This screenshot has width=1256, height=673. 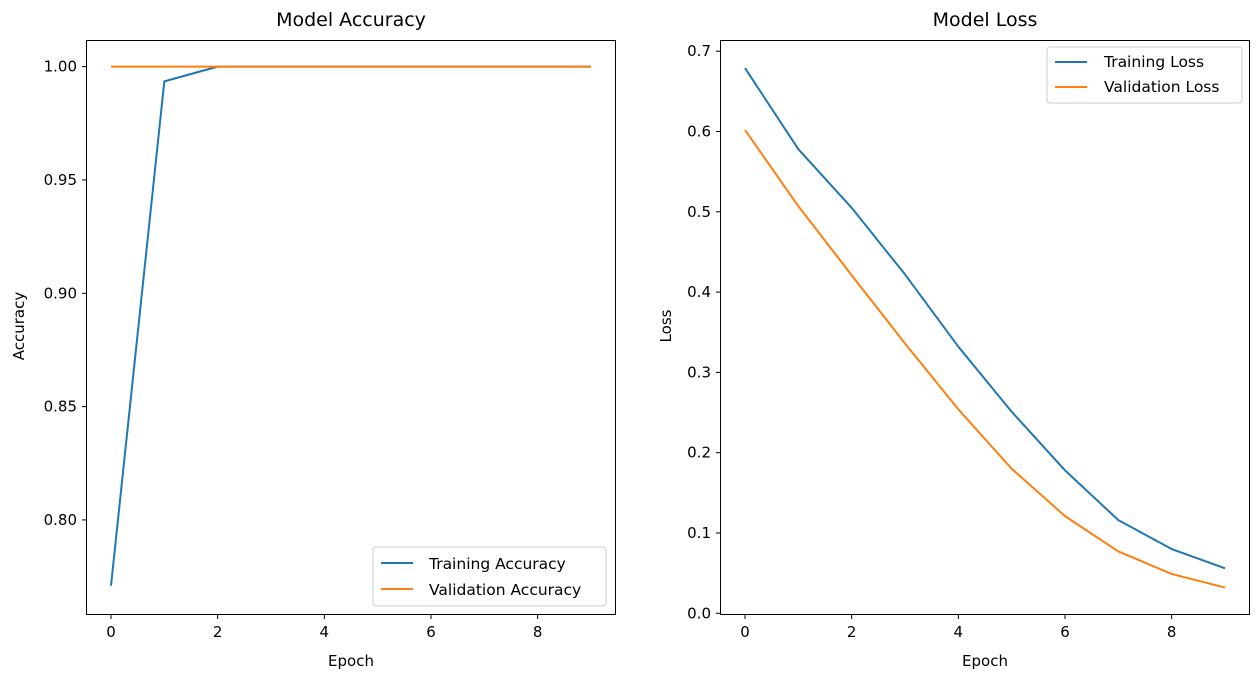 I want to click on y-tick-label: 0.3, so click(x=699, y=372).